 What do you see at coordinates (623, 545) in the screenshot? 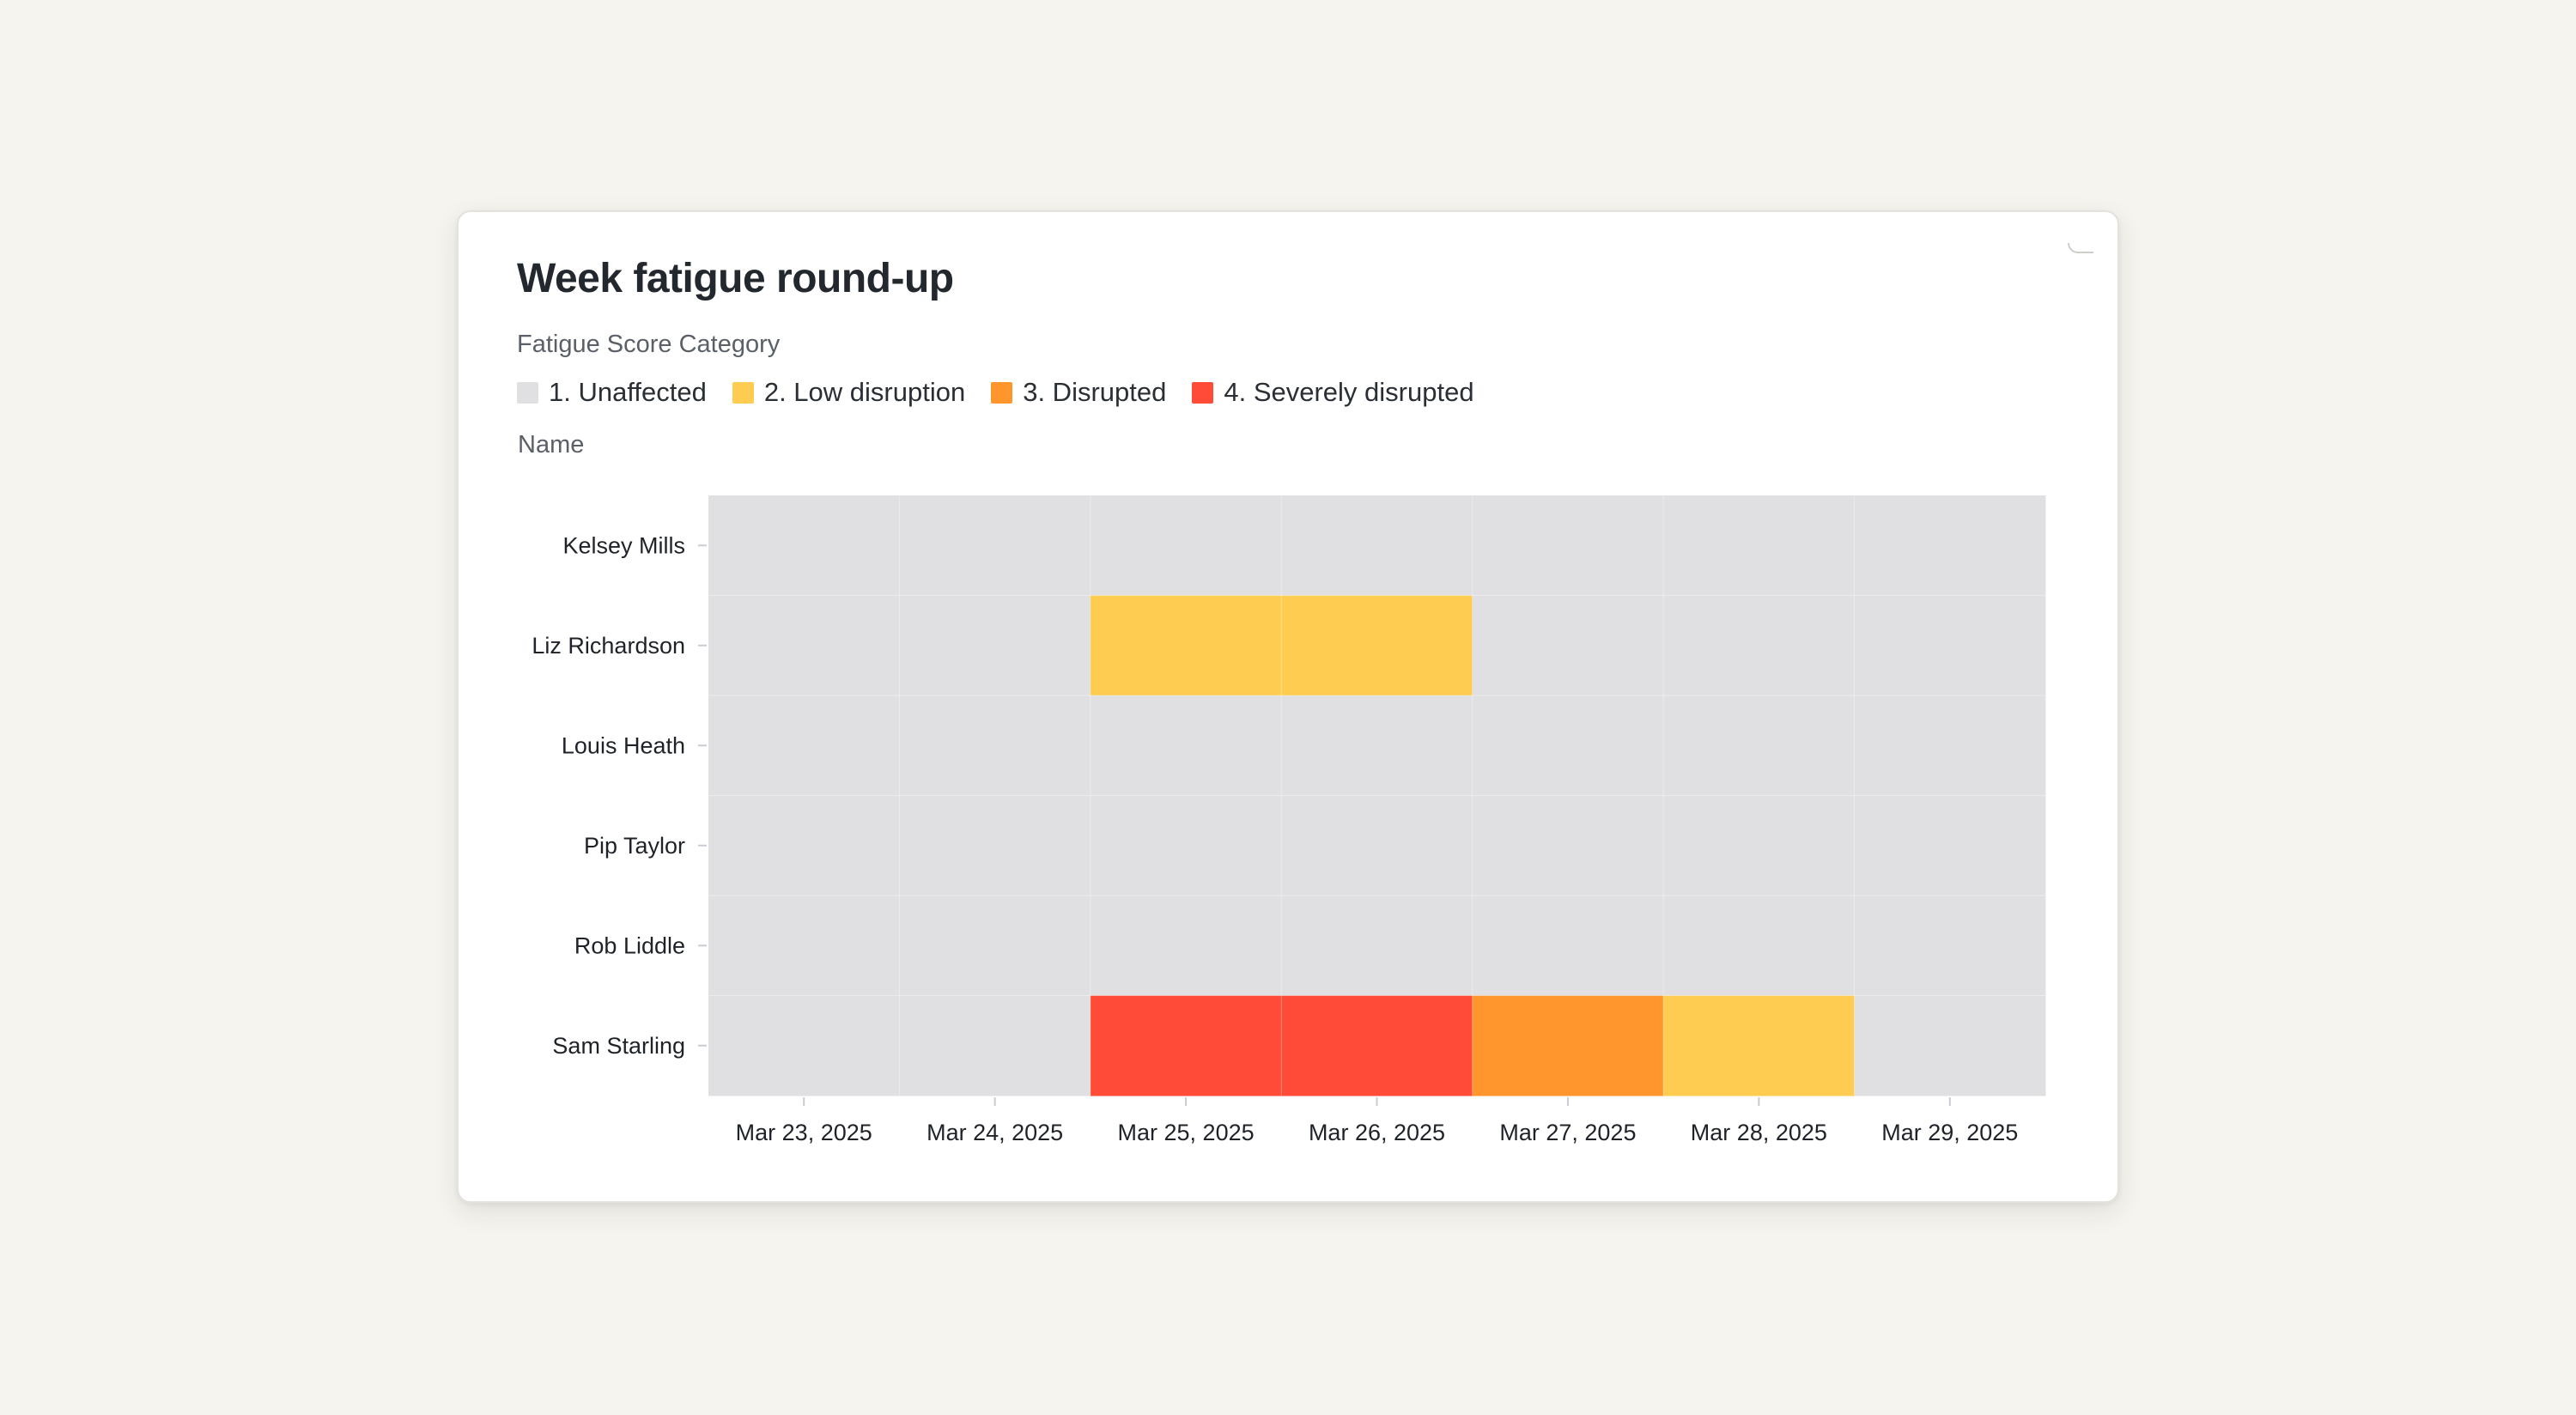
I see `y-tick-label: Kelsey Mills` at bounding box center [623, 545].